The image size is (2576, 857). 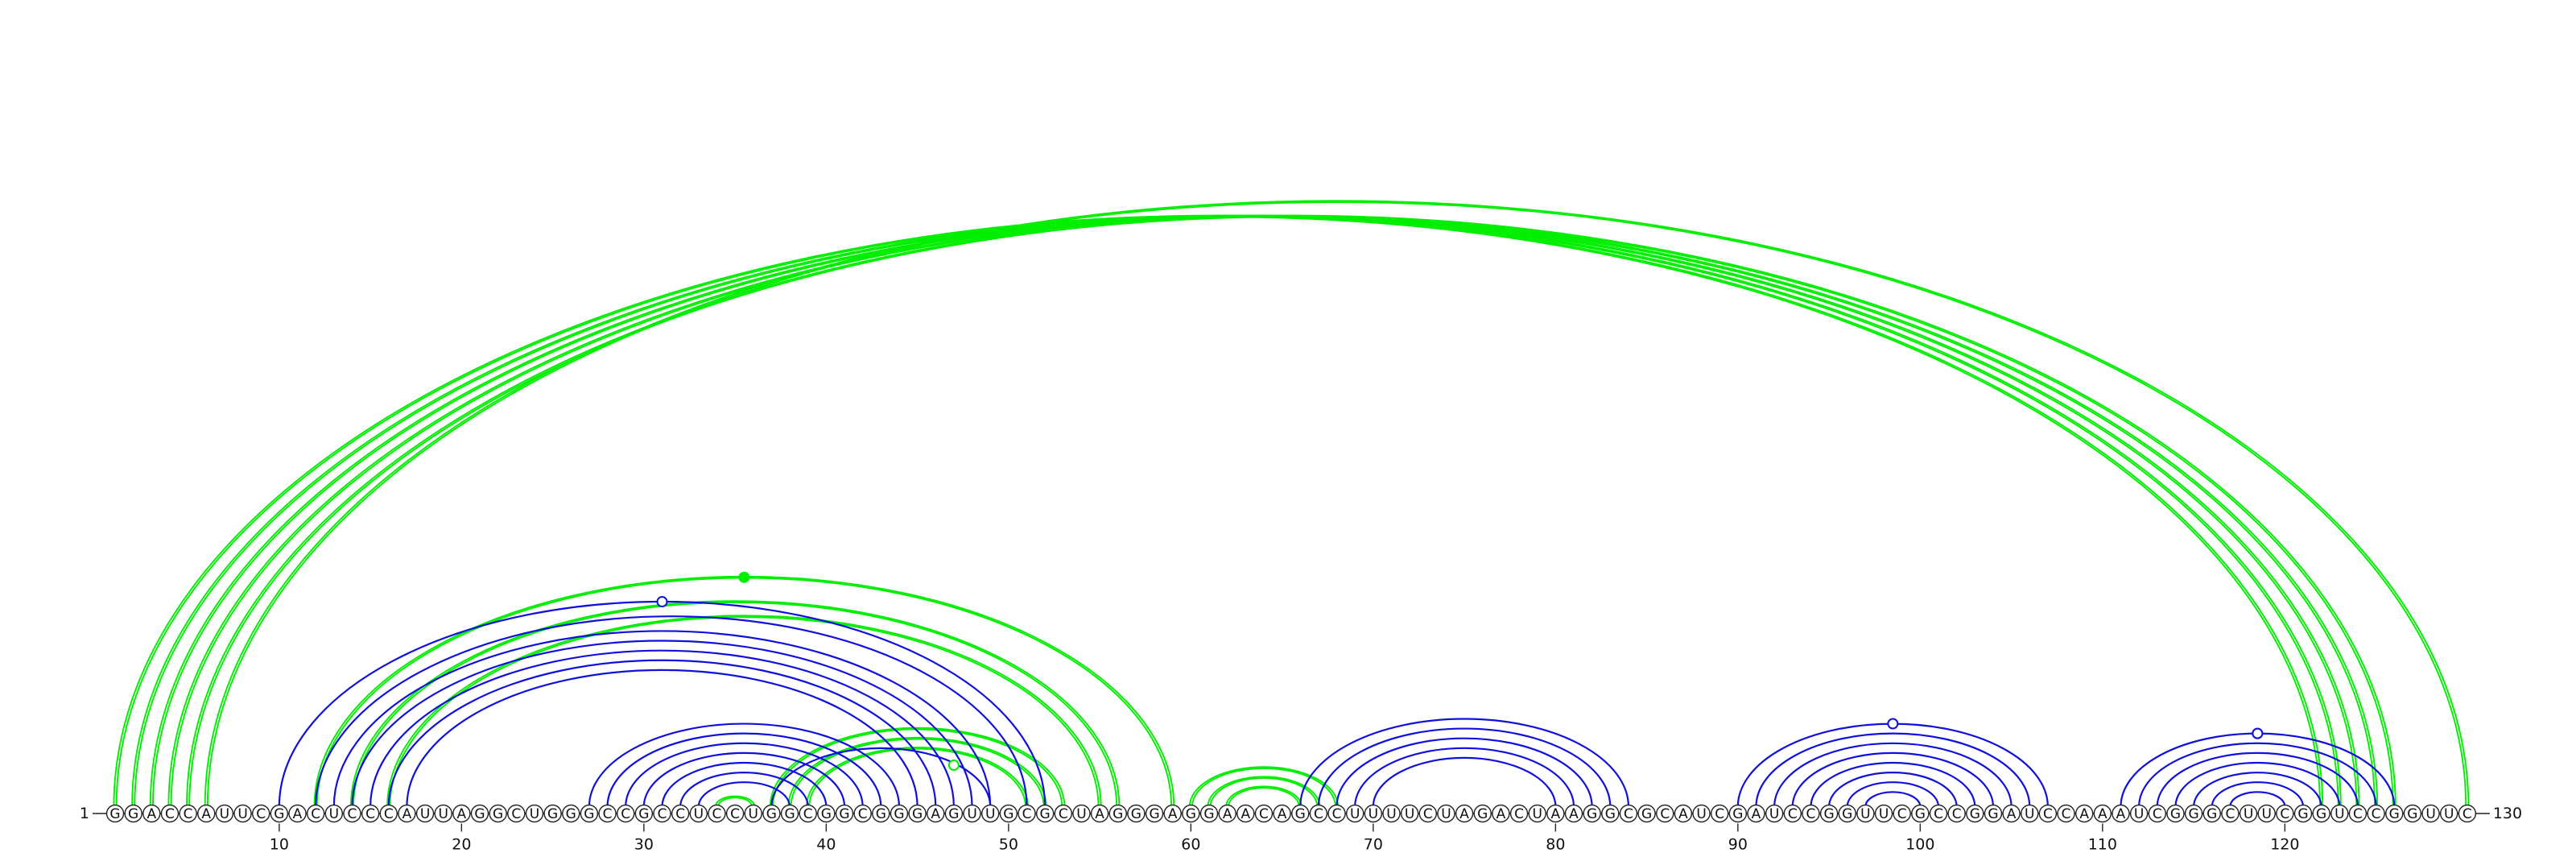 What do you see at coordinates (407, 814) in the screenshot?
I see `nucleotide-letter-17: A` at bounding box center [407, 814].